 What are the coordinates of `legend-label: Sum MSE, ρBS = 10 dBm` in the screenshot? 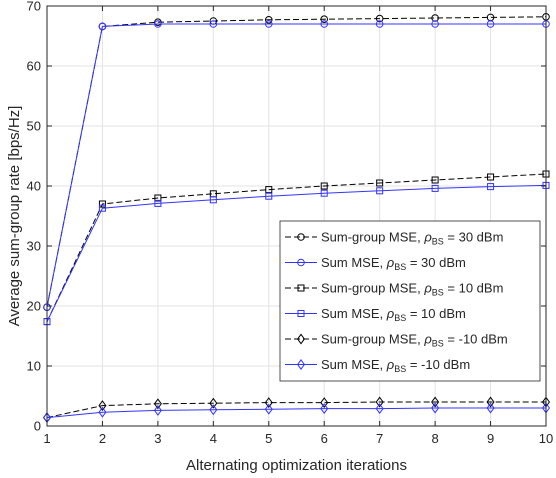 It's located at (393, 314).